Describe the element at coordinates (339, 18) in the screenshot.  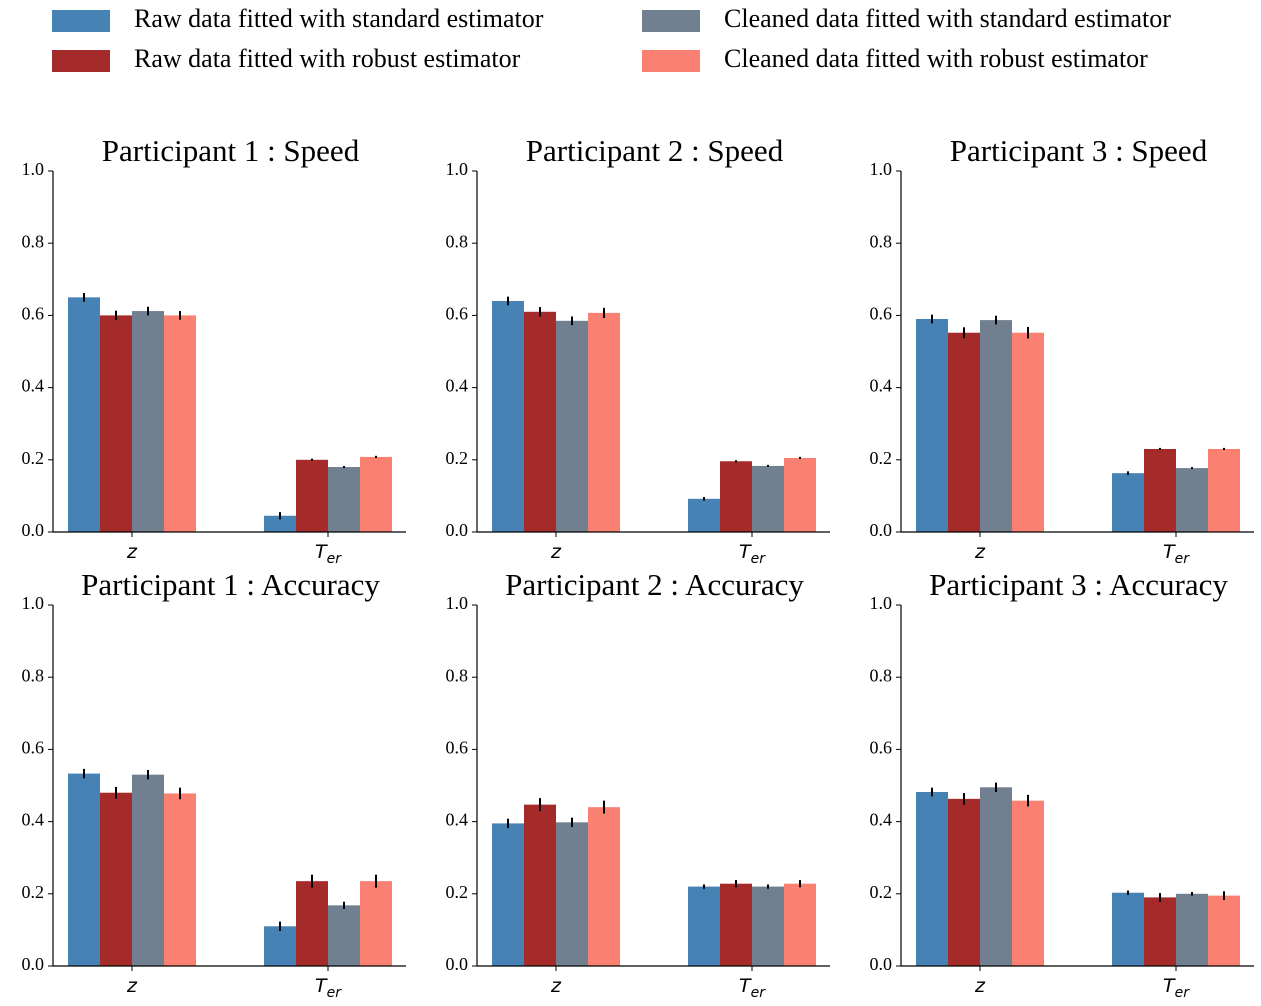
I see `legend-label: Raw data fitted with standard estimator` at that location.